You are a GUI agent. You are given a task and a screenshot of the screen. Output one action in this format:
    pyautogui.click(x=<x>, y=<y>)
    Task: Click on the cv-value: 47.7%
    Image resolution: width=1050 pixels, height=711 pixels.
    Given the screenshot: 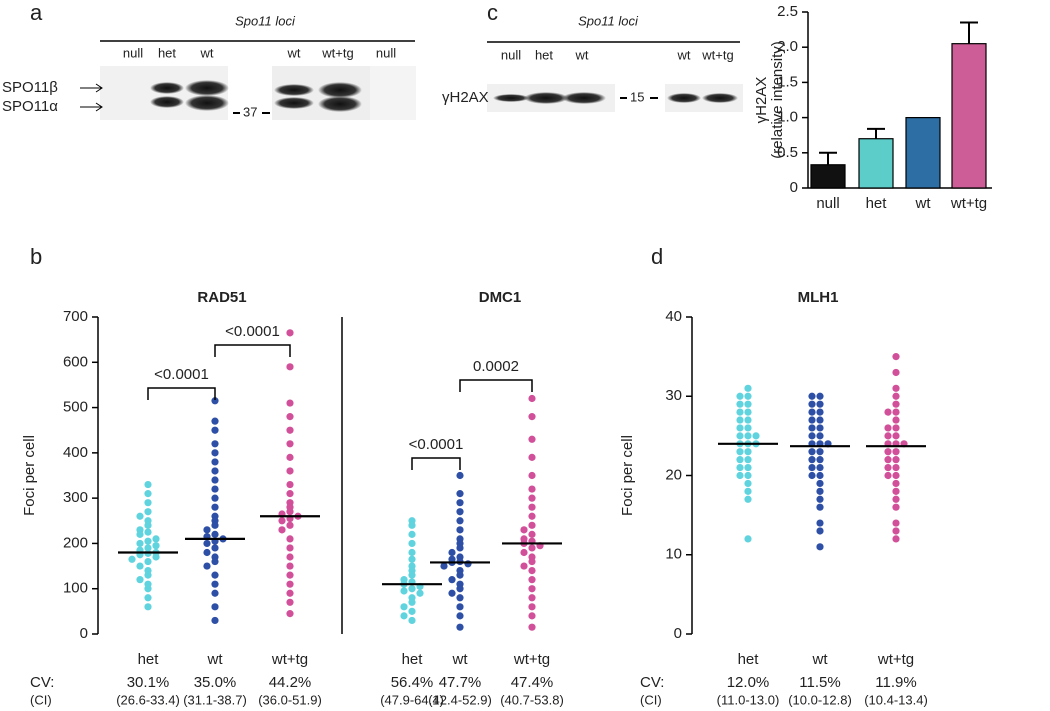 What is the action you would take?
    pyautogui.click(x=460, y=682)
    